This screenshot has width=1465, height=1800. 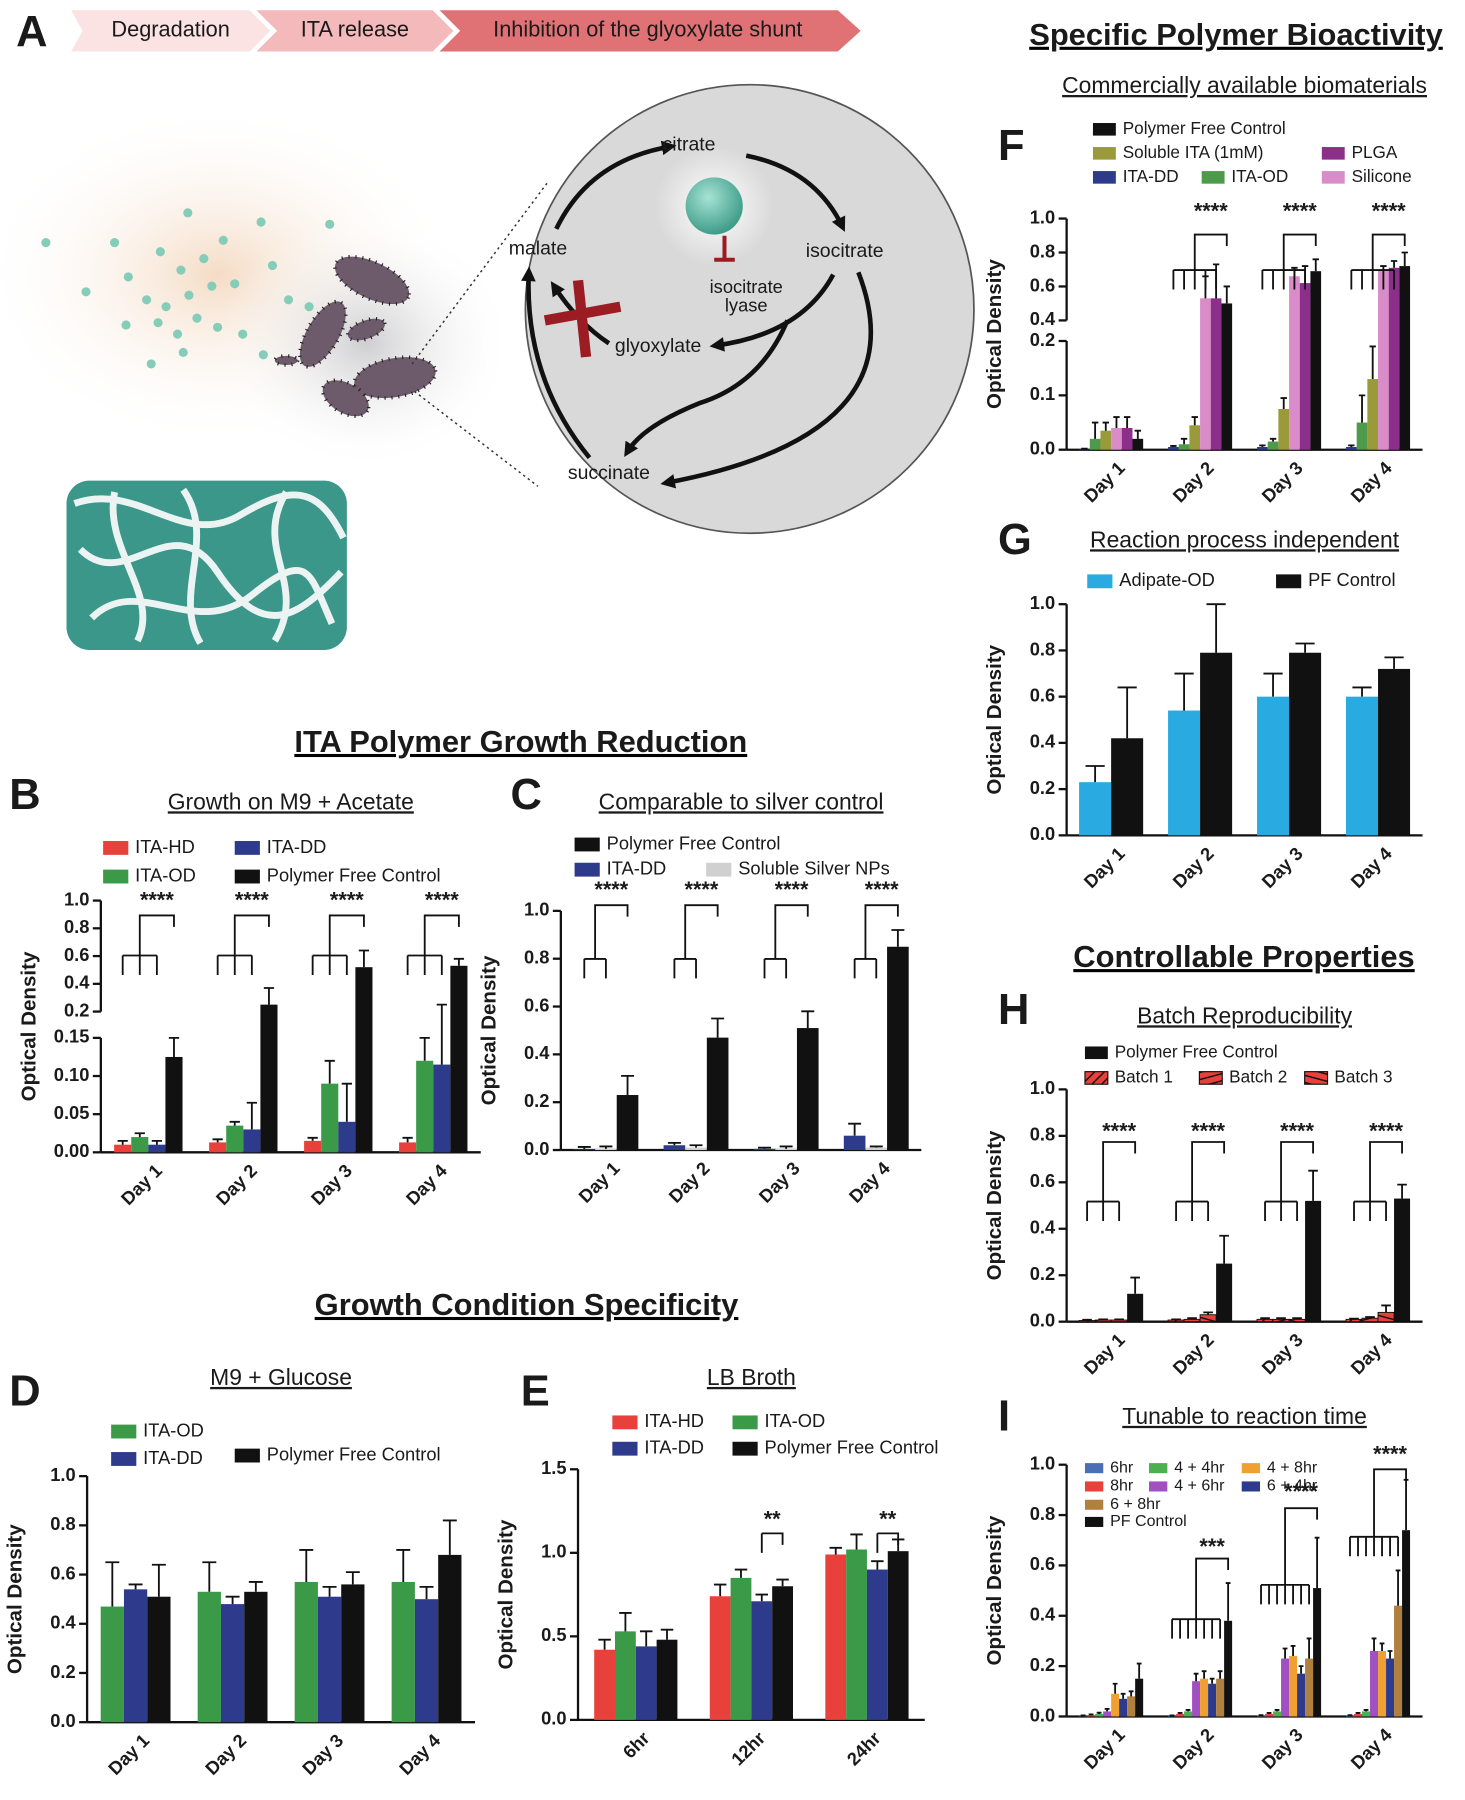 What do you see at coordinates (536, 957) in the screenshot?
I see `y-tick-label: 0.8` at bounding box center [536, 957].